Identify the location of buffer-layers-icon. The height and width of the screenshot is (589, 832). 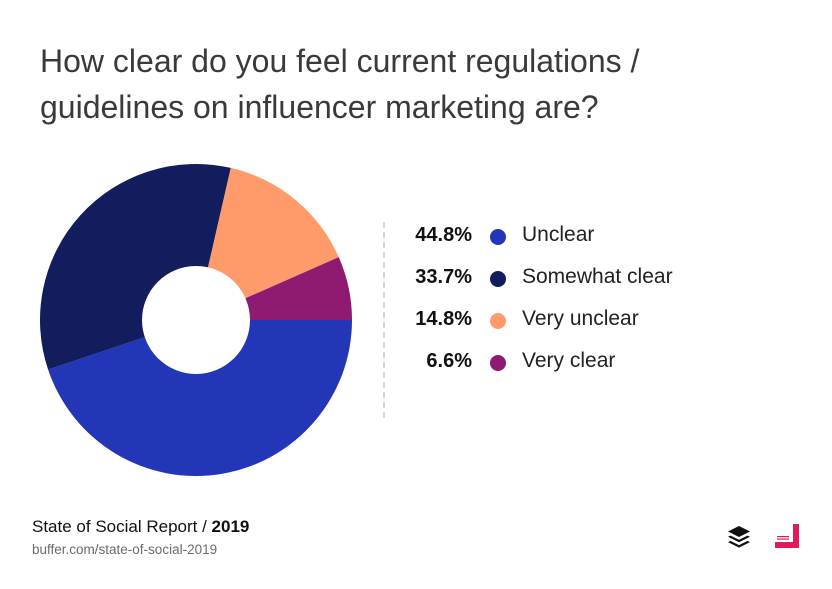
(739, 537).